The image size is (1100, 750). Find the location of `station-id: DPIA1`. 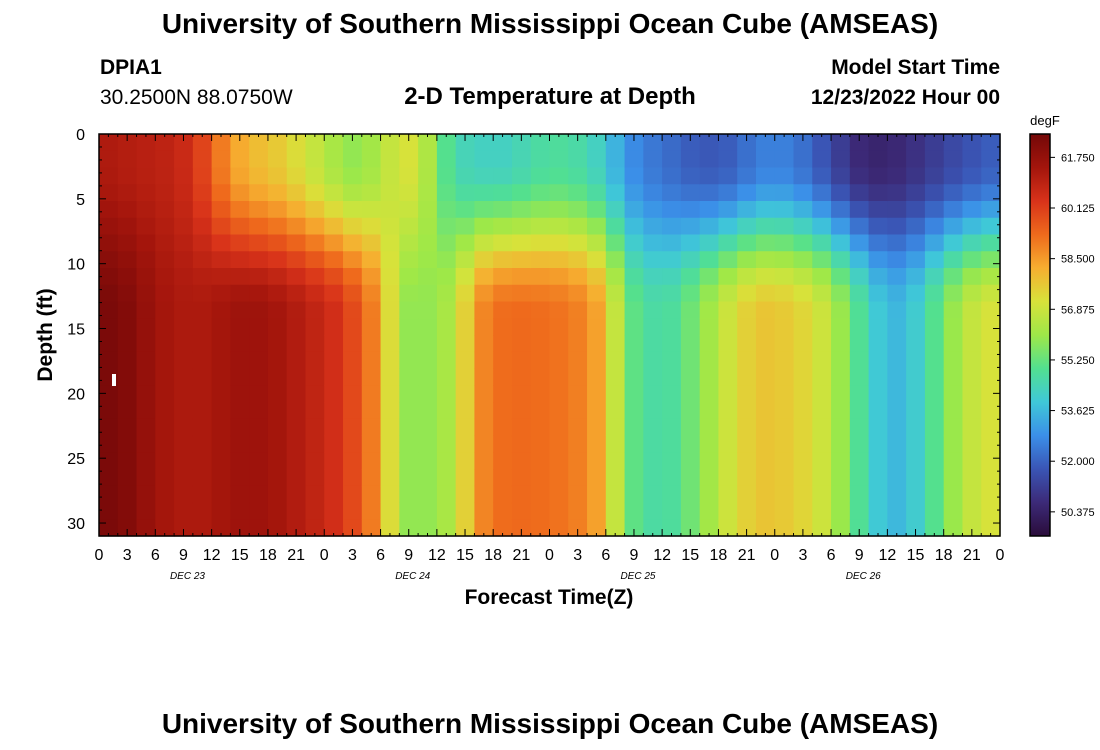

station-id: DPIA1 is located at coordinates (131, 67).